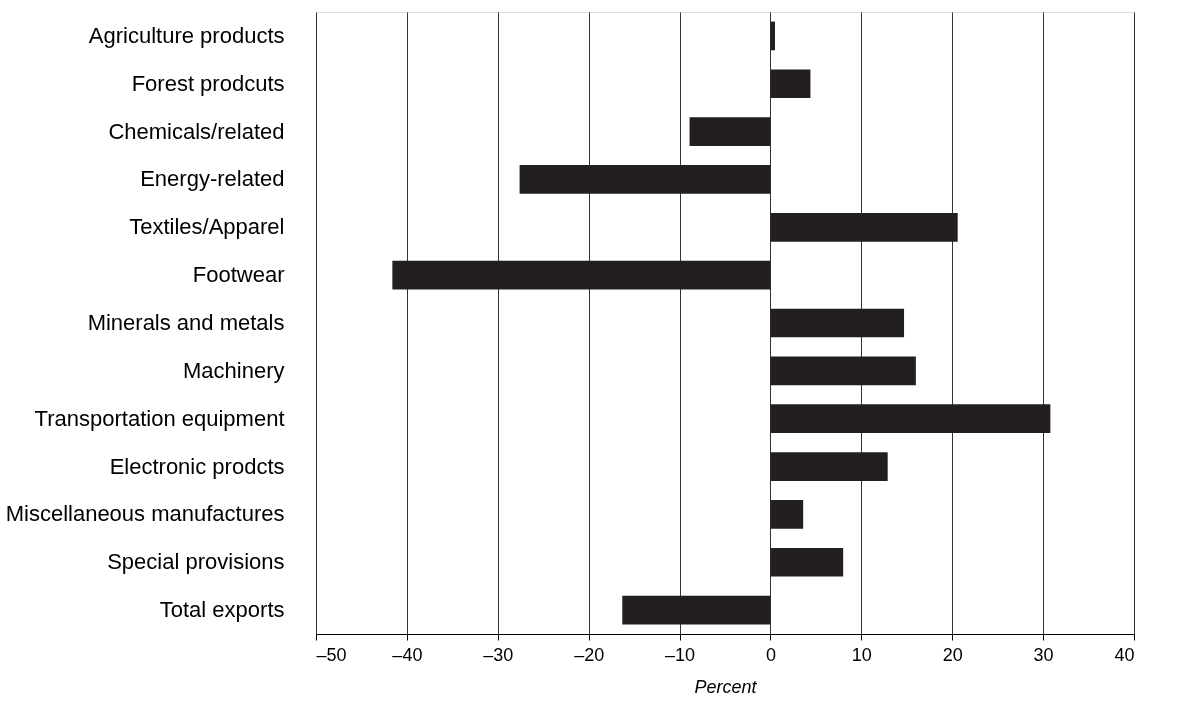 The width and height of the screenshot is (1183, 723). I want to click on y-tick-label: Textiles/Apparel, so click(207, 227).